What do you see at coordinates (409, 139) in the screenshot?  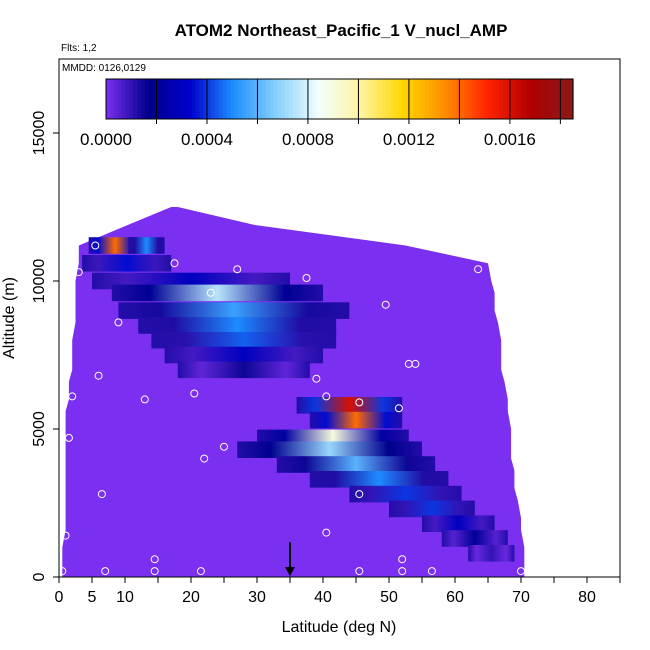 I see `colorbar-tick-label: 0.0012` at bounding box center [409, 139].